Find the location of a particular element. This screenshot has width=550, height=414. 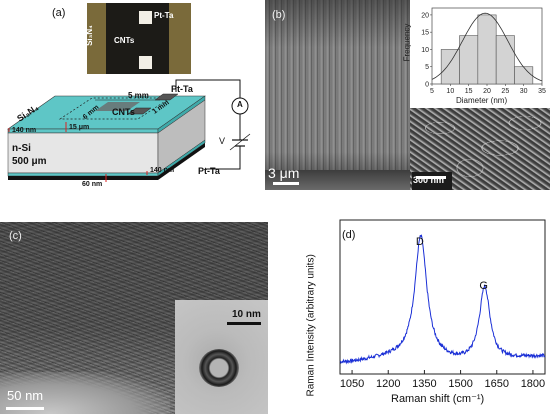

raman-xtick-label: 1350 is located at coordinates (424, 384).